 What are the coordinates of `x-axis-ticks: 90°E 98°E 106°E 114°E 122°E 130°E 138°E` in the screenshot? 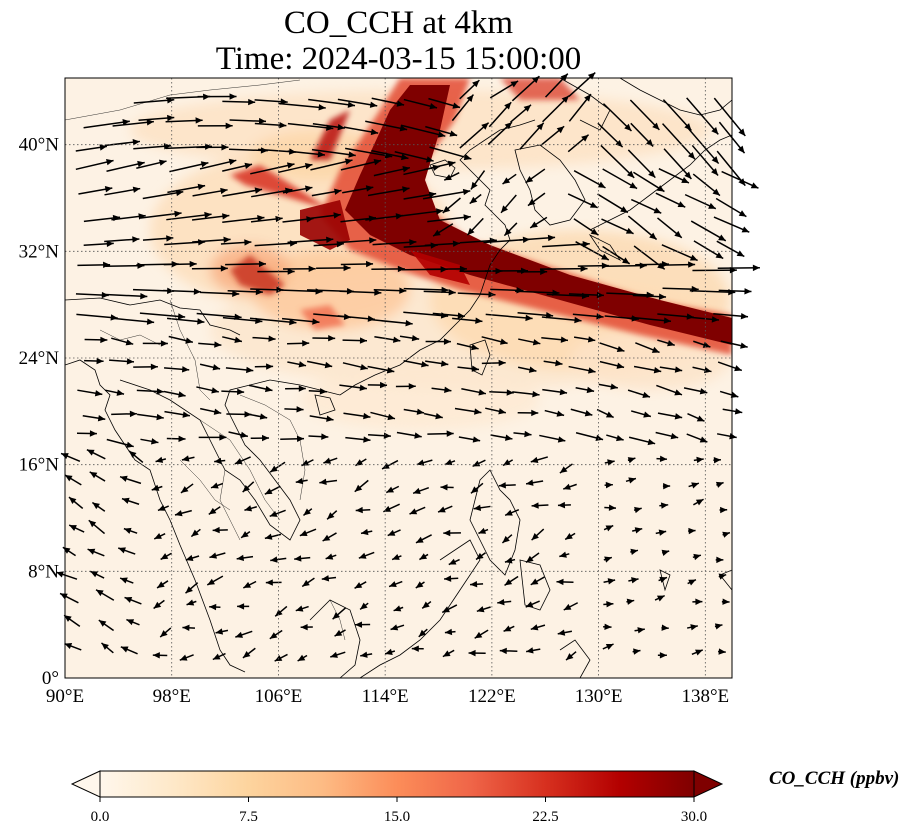 It's located at (387, 696).